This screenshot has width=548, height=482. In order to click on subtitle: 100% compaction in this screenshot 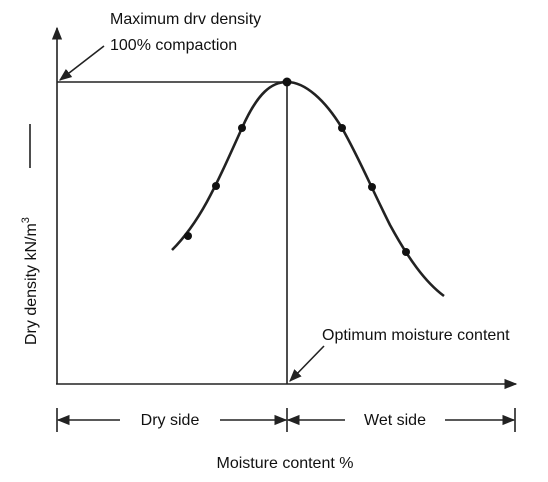, I will do `click(173, 45)`.